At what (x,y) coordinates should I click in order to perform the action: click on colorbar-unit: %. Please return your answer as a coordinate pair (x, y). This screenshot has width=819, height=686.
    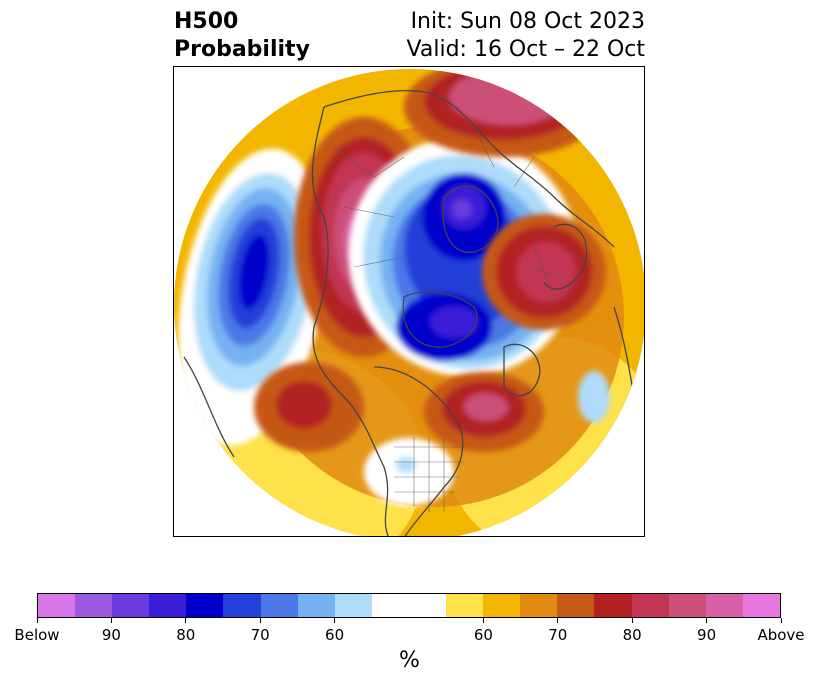
    Looking at the image, I should click on (409, 660).